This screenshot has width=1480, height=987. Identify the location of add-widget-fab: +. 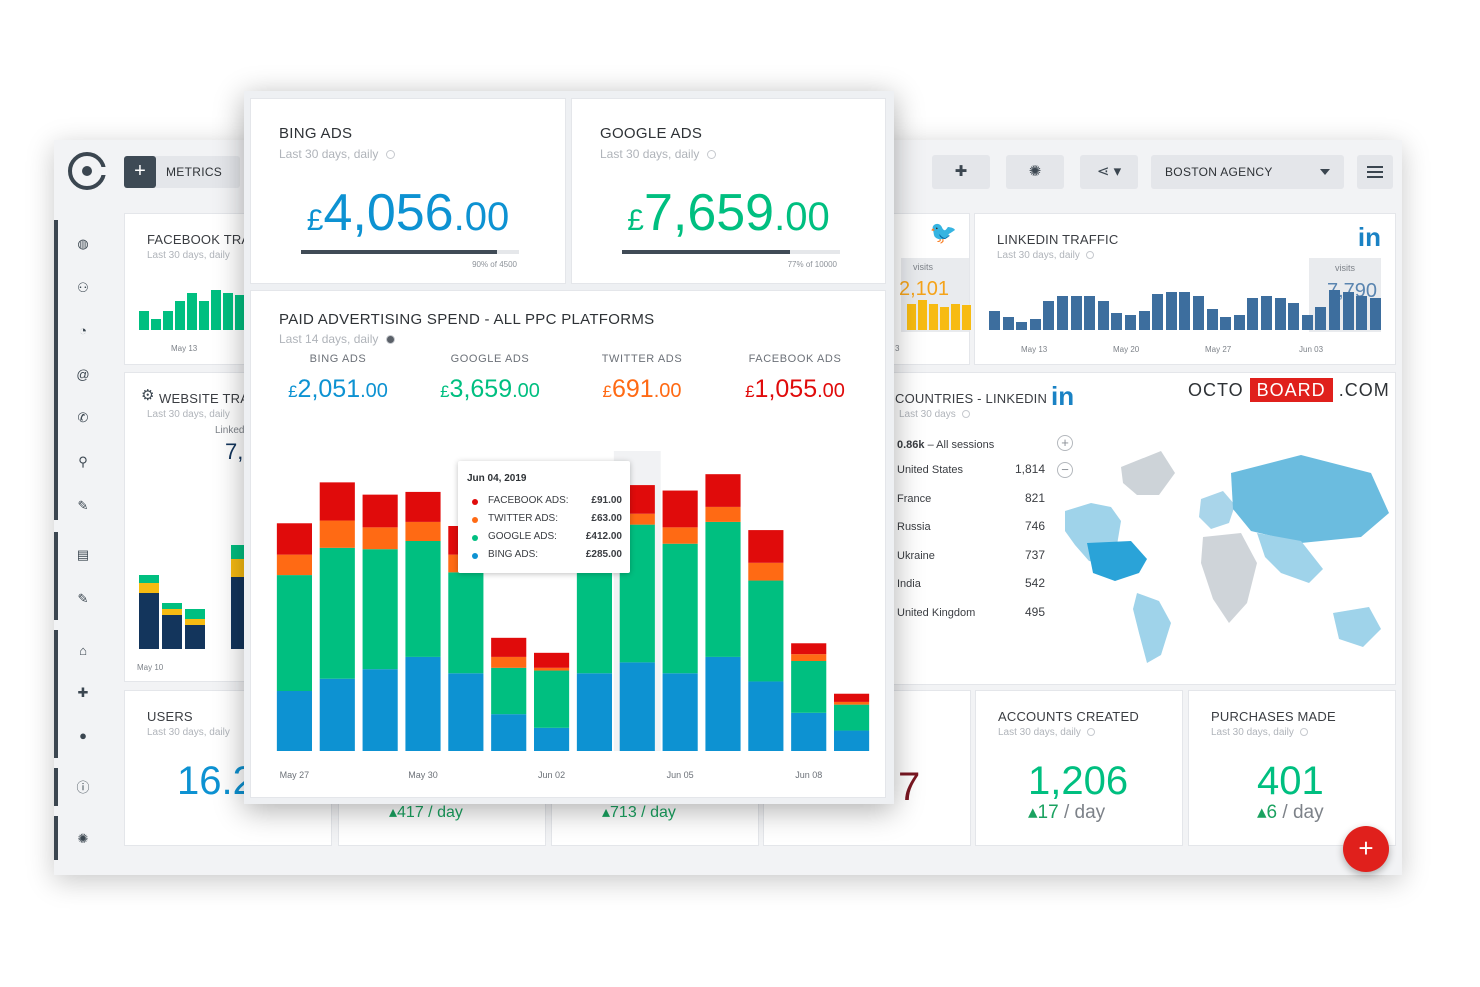
(1366, 849).